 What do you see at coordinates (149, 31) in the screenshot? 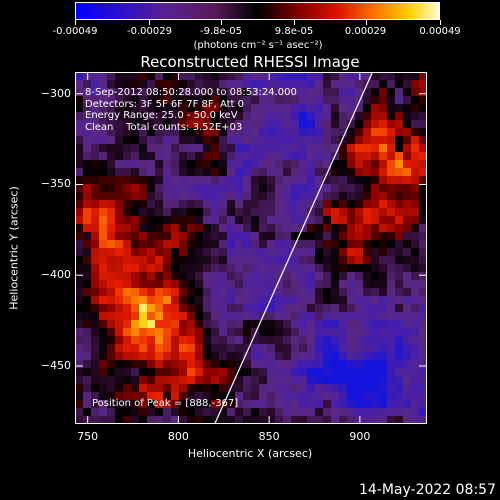
I see `colorbar-tick-label: -0.00029` at bounding box center [149, 31].